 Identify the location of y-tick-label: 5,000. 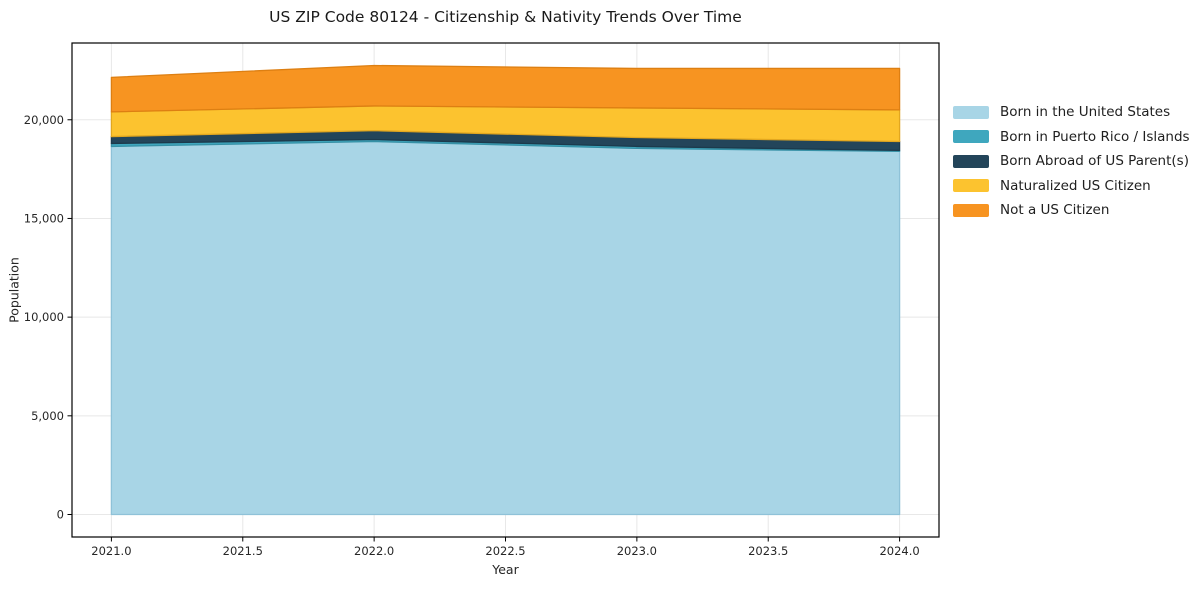
(47, 416).